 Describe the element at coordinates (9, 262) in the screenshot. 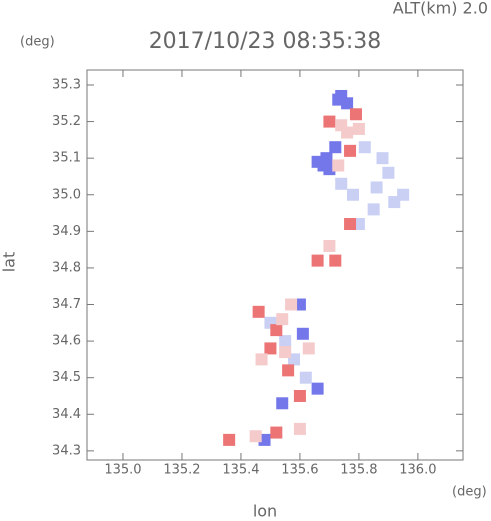

I see `y-axis-label: lat` at that location.